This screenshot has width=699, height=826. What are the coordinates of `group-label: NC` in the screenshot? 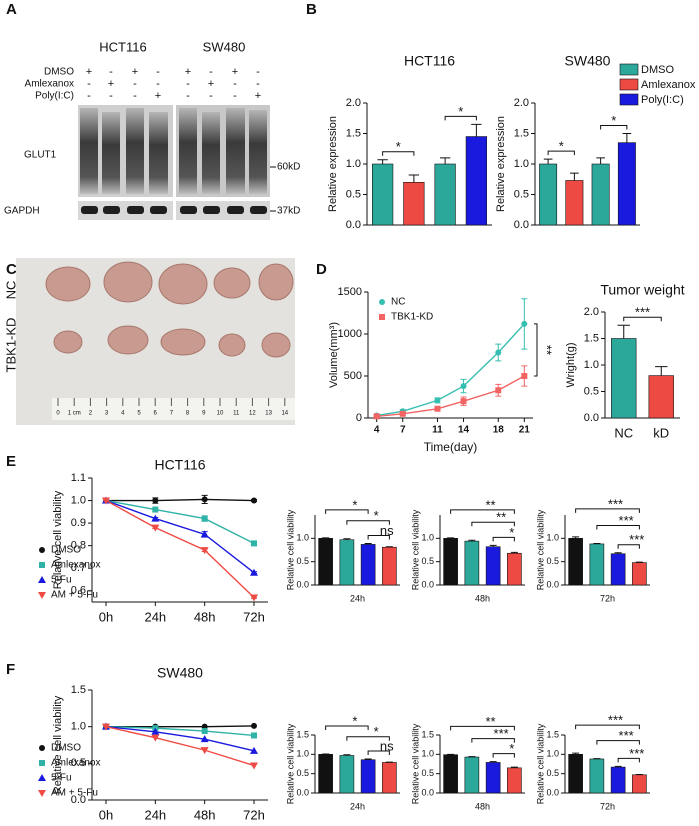 It's located at (10, 290).